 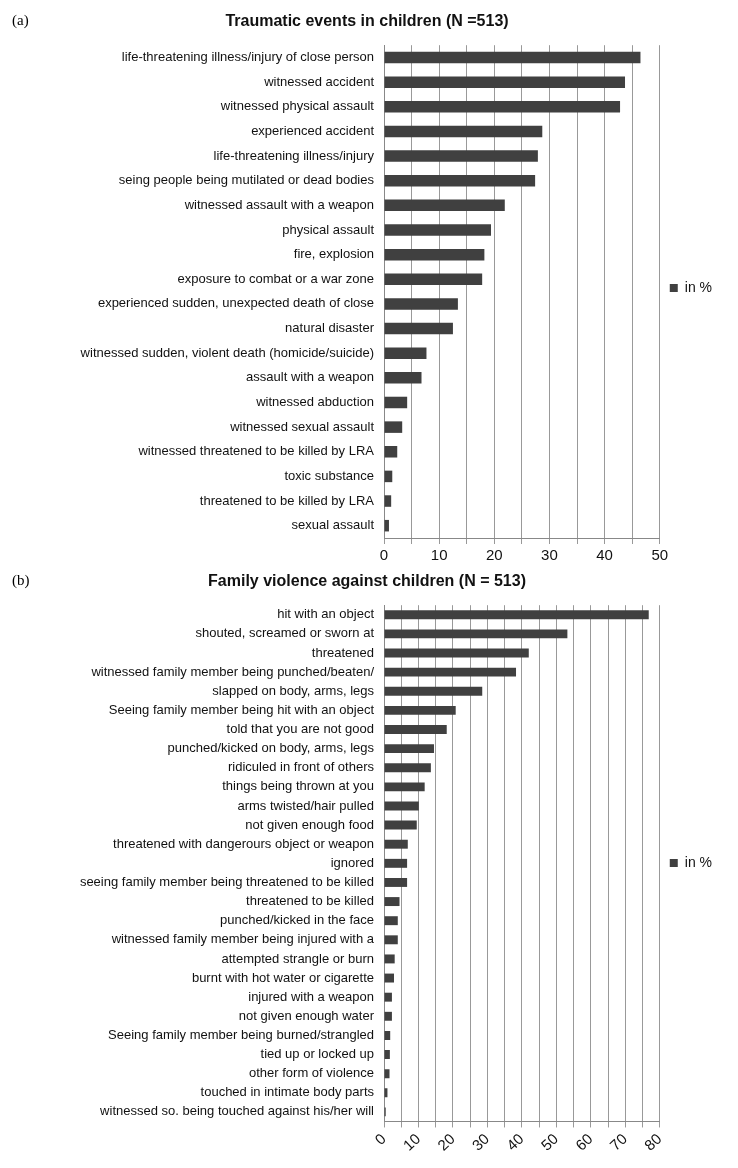 I want to click on y-tick-label: fire, explosion, so click(x=333, y=254).